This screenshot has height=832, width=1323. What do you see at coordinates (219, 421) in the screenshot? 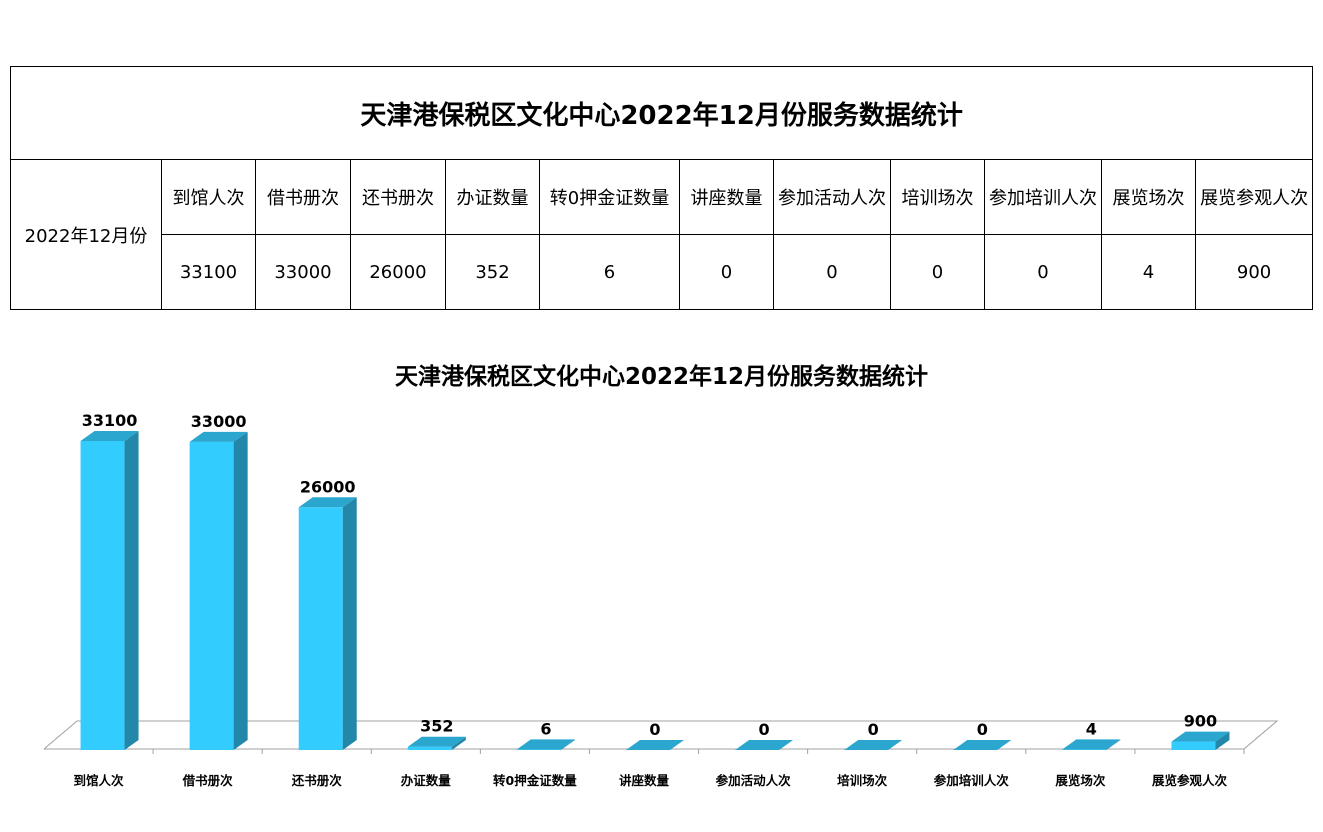
I see `bar-value-label: 33000` at bounding box center [219, 421].